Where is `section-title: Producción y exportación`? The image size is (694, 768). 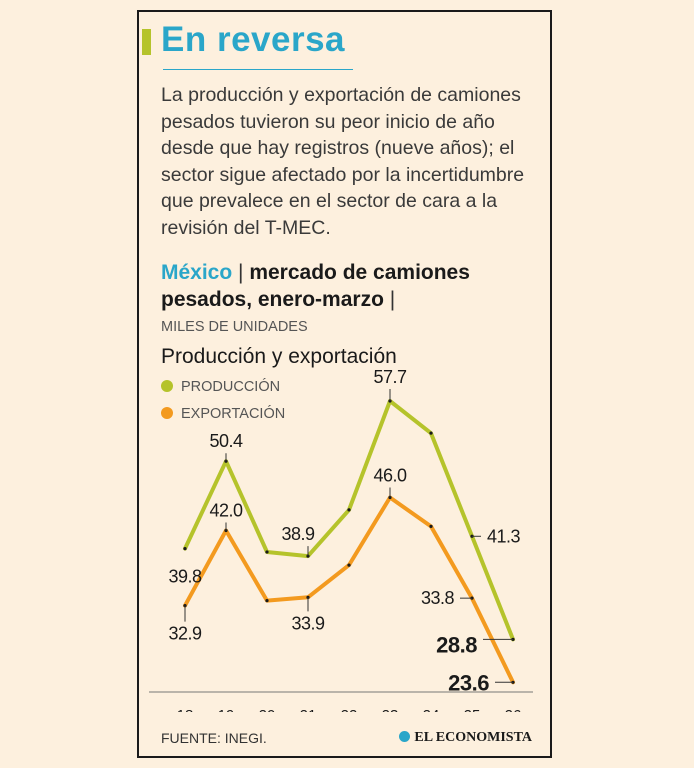
section-title: Producción y exportación is located at coordinates (279, 356).